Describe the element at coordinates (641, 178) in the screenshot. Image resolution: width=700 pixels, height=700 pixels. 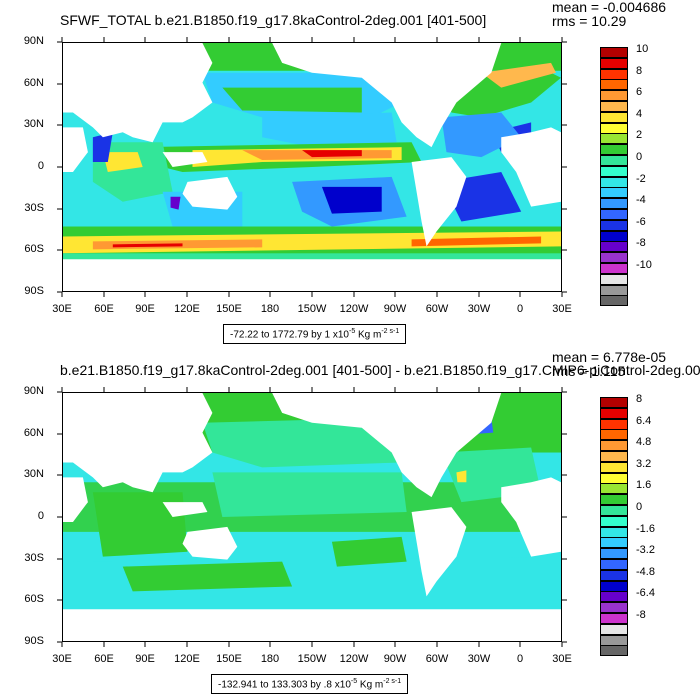
I see `colorbar-label: -2` at that location.